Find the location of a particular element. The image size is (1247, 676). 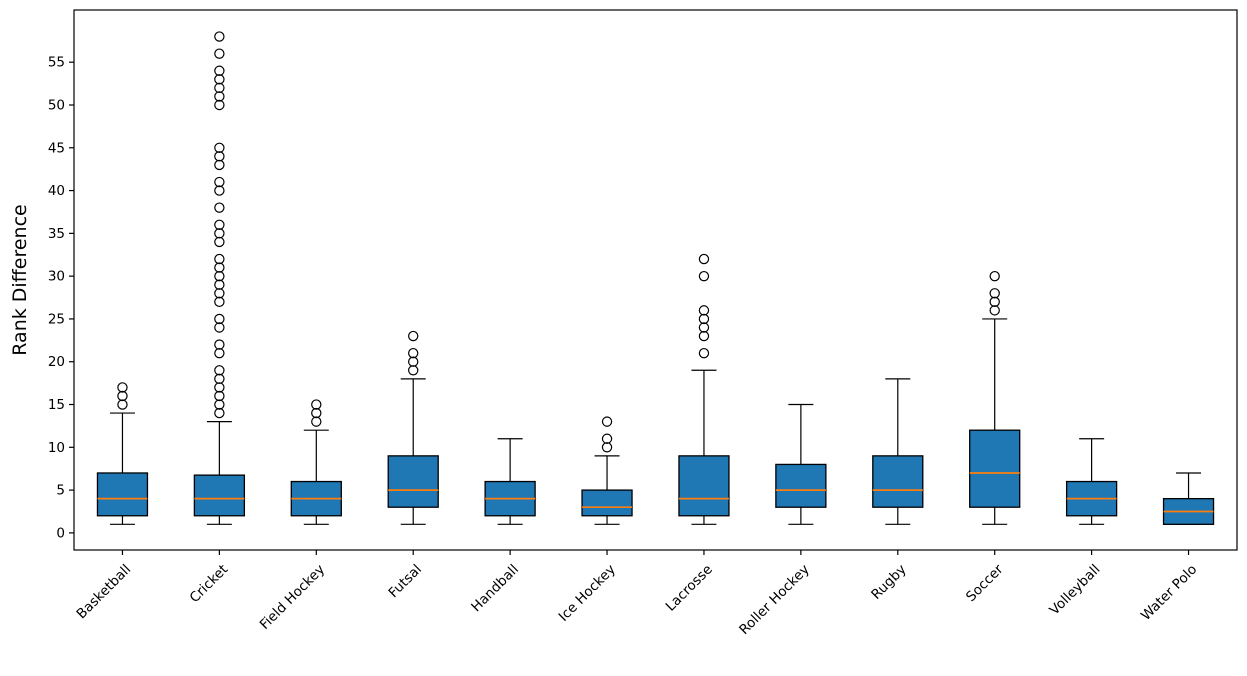

y-tick-label: 10 is located at coordinates (56, 448).